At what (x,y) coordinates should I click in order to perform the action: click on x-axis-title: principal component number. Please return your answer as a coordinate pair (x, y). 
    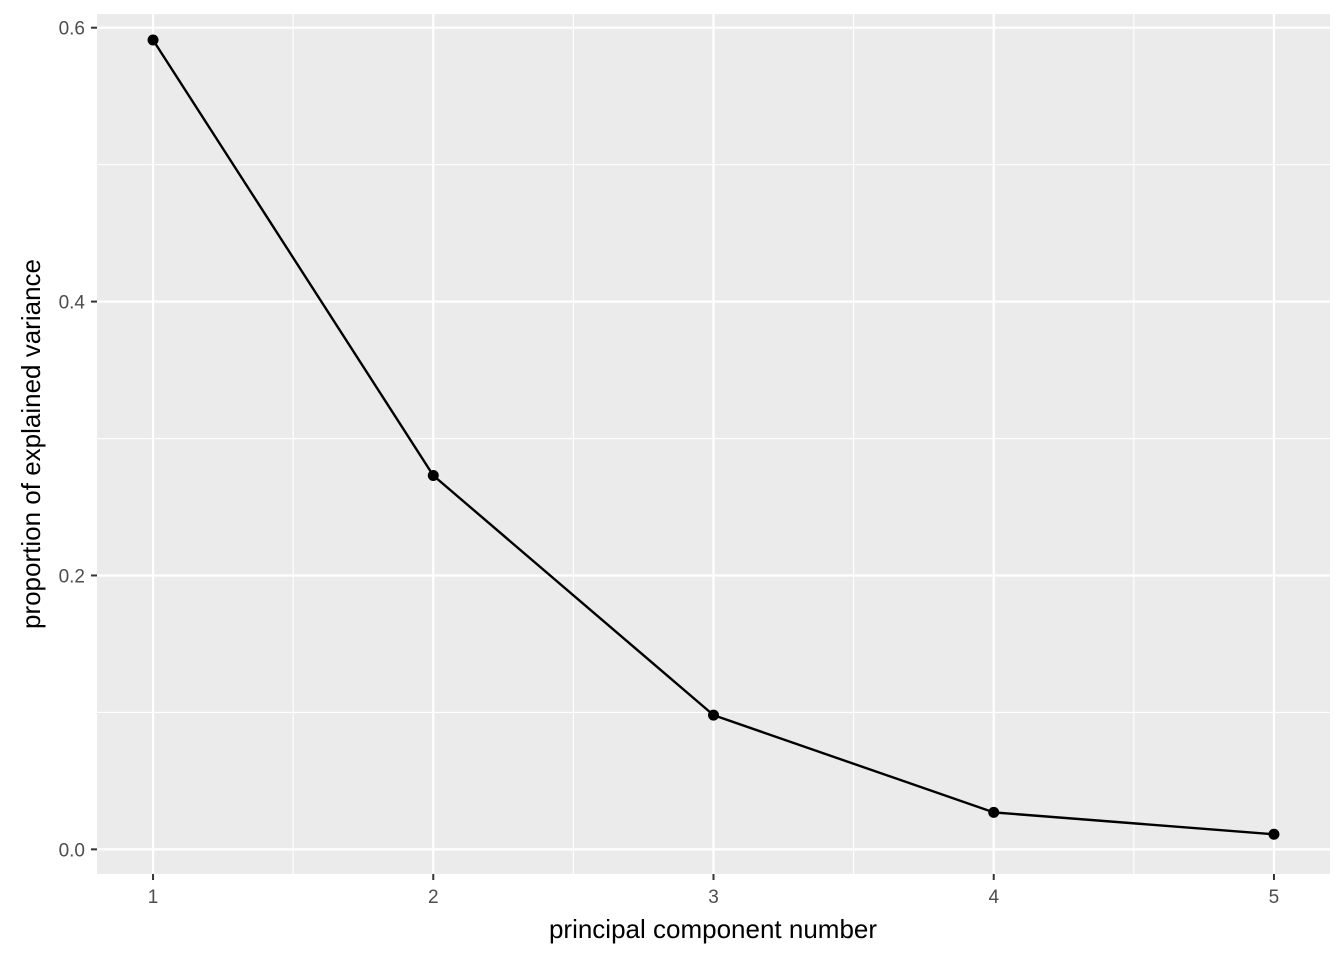
    Looking at the image, I should click on (713, 929).